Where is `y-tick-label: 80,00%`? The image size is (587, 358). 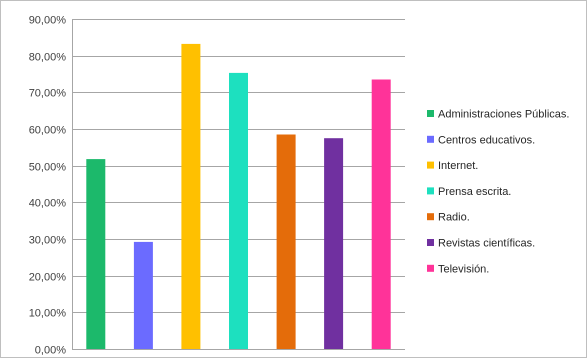 y-tick-label: 80,00% is located at coordinates (48, 58).